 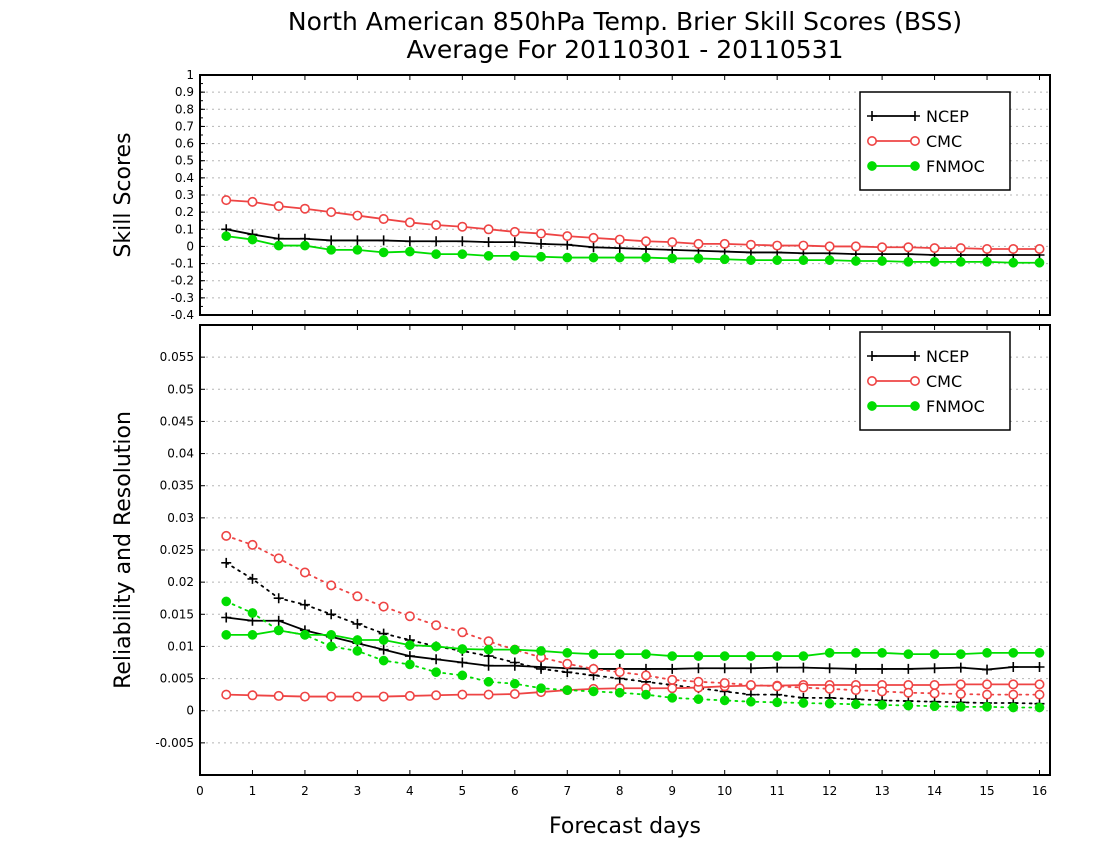 What do you see at coordinates (184, 178) in the screenshot?
I see `y-tick-label: 0.4` at bounding box center [184, 178].